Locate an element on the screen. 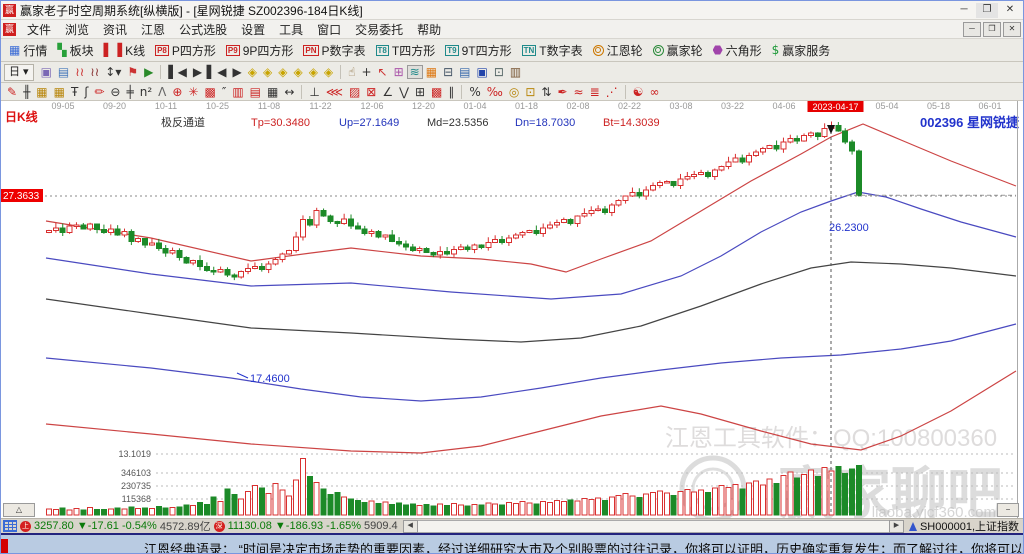  gold-grid-button: ▦ is located at coordinates (41, 92).